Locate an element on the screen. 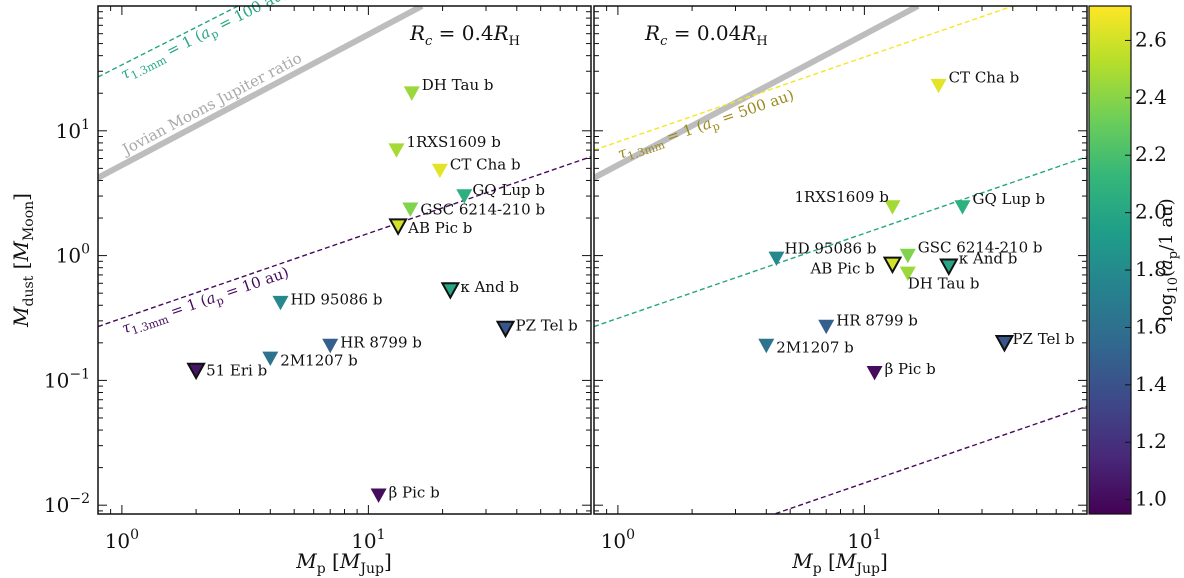 This screenshot has width=1184, height=578. colorbar-label: log10(ap/1 au) is located at coordinates (1168, 259).